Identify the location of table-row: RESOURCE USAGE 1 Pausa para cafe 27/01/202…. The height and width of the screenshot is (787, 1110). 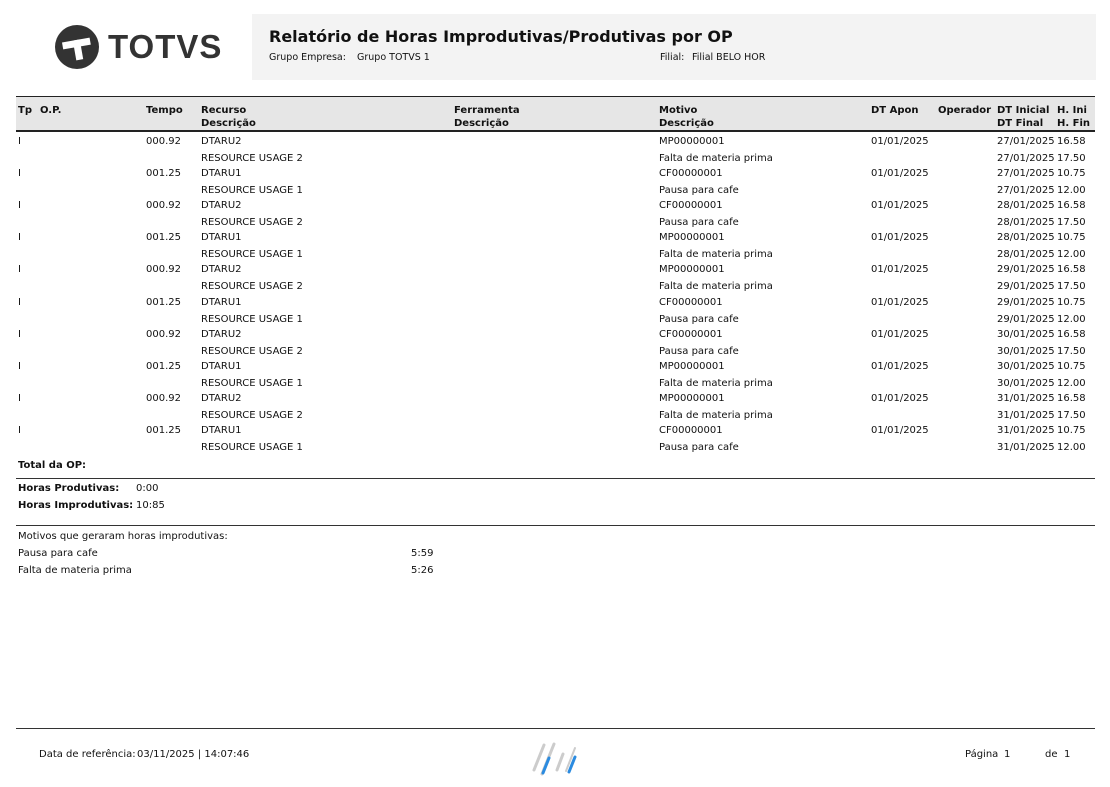
(555, 193).